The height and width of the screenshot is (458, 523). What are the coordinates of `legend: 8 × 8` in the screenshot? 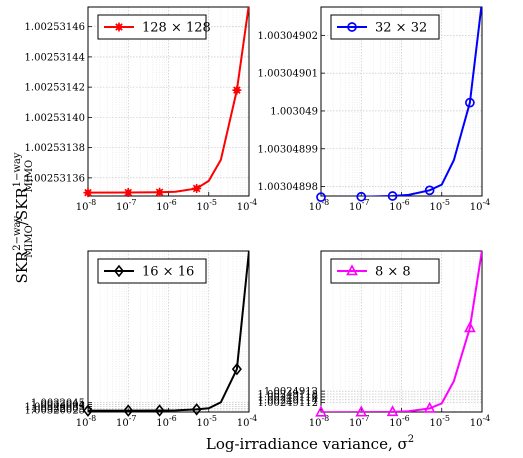 It's located at (385, 271).